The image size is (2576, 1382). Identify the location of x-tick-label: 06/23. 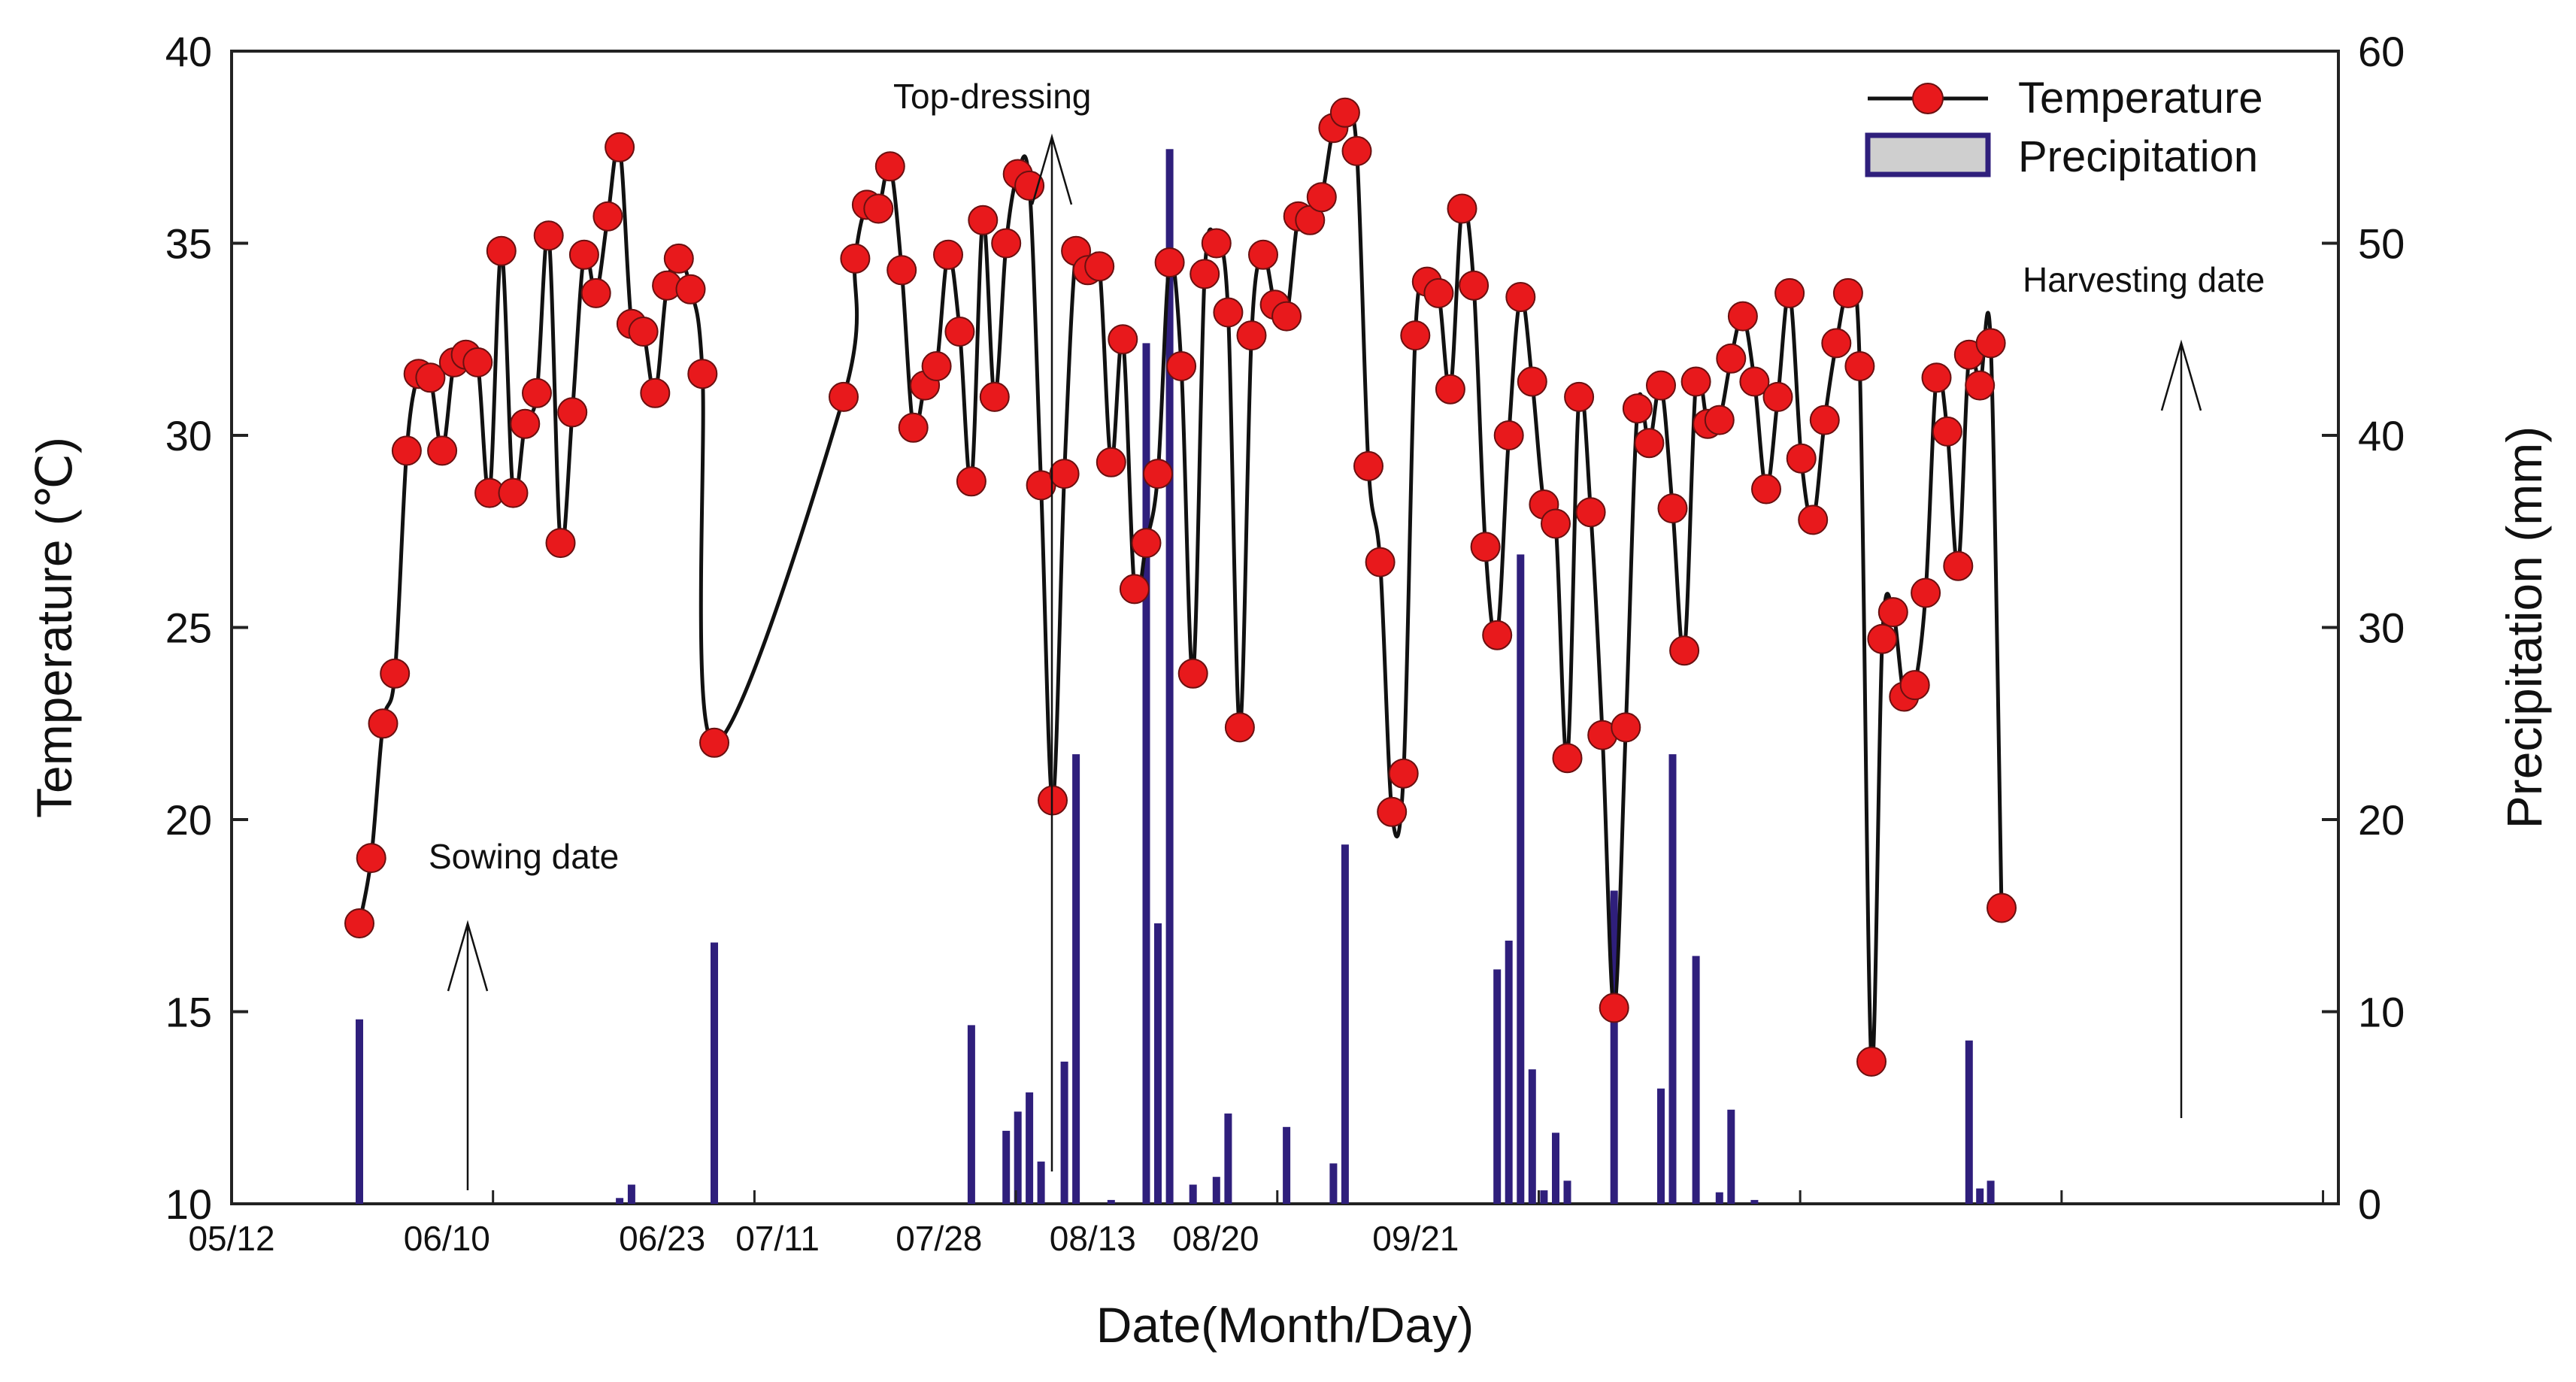
(662, 1238).